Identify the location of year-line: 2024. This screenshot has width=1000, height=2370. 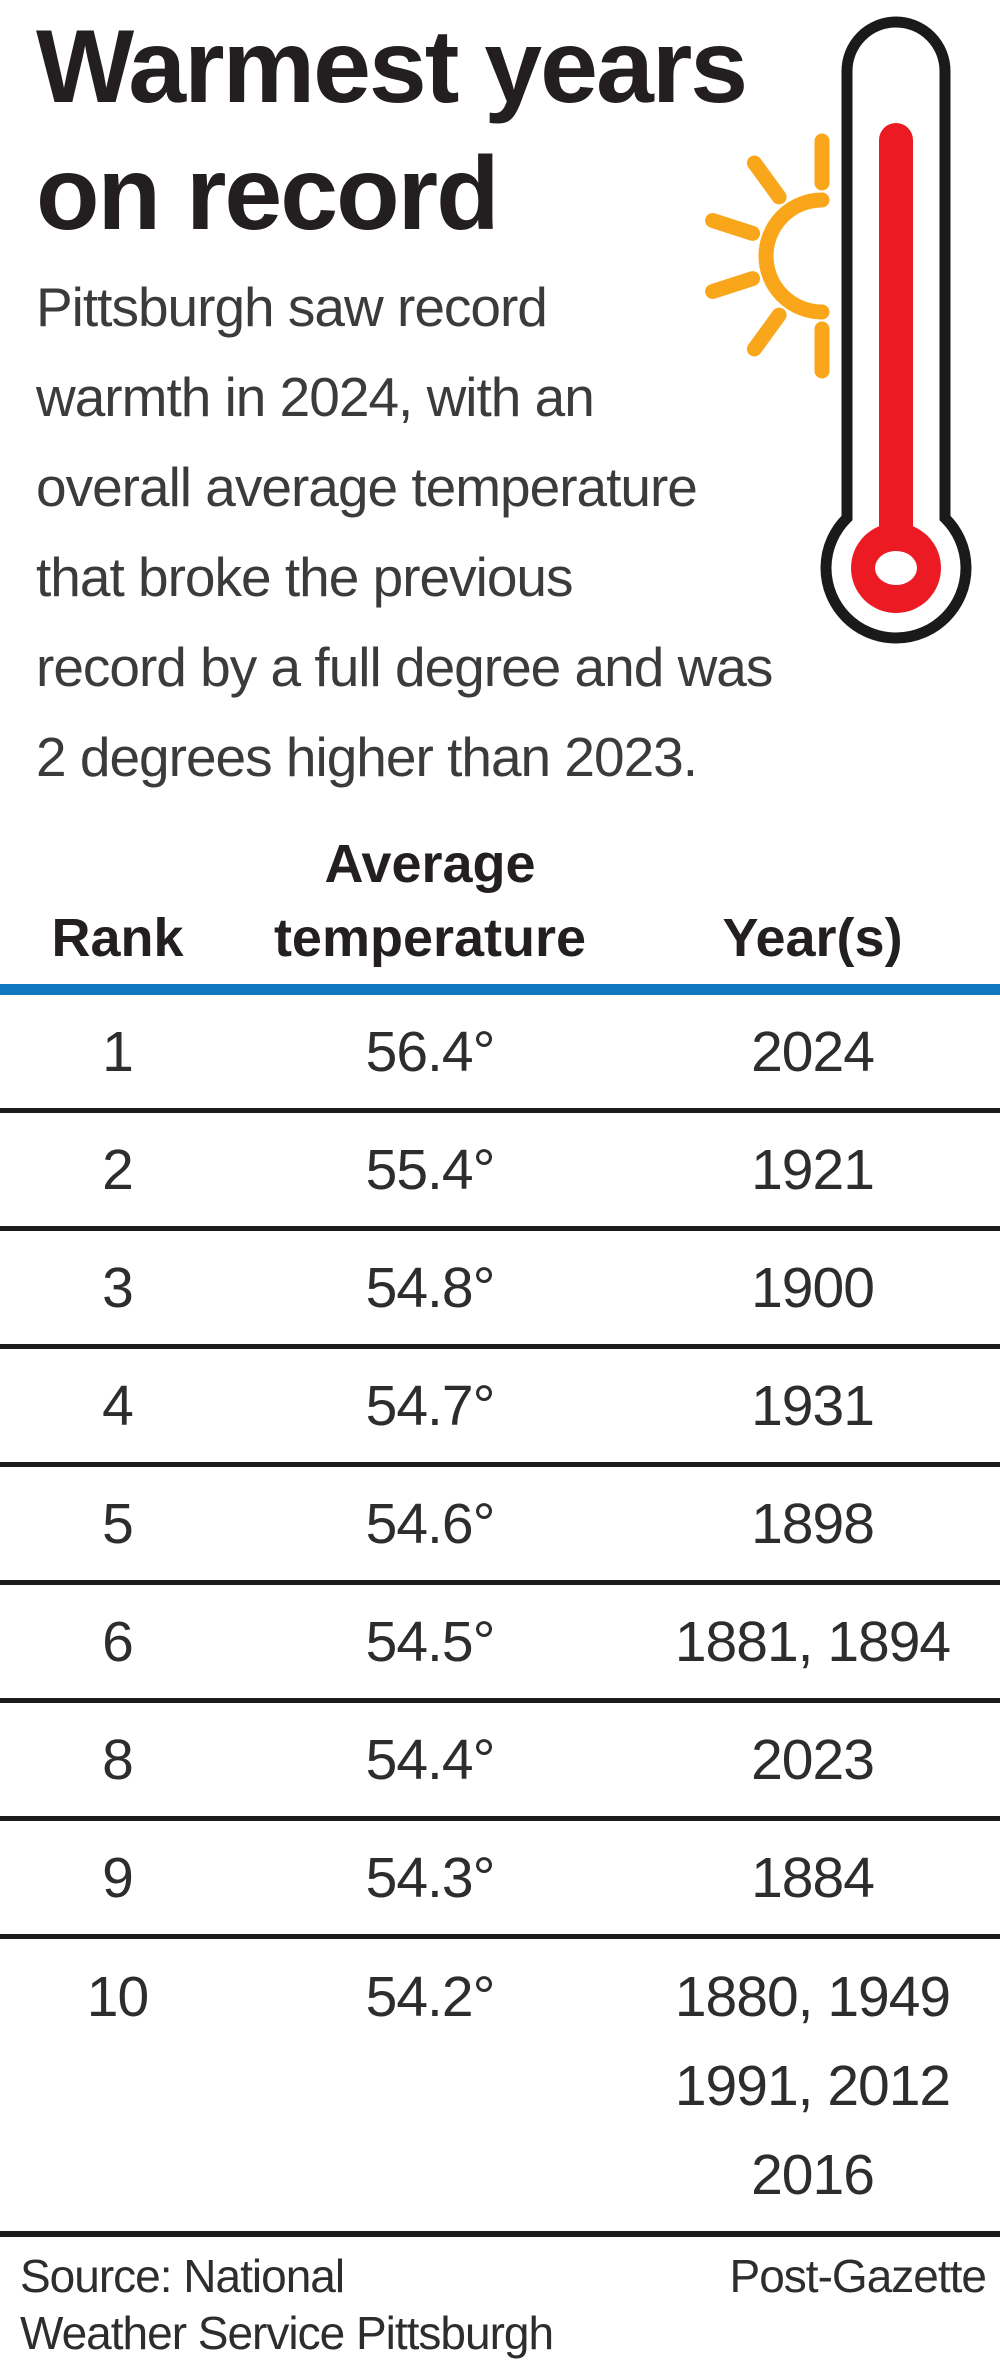
(813, 1051).